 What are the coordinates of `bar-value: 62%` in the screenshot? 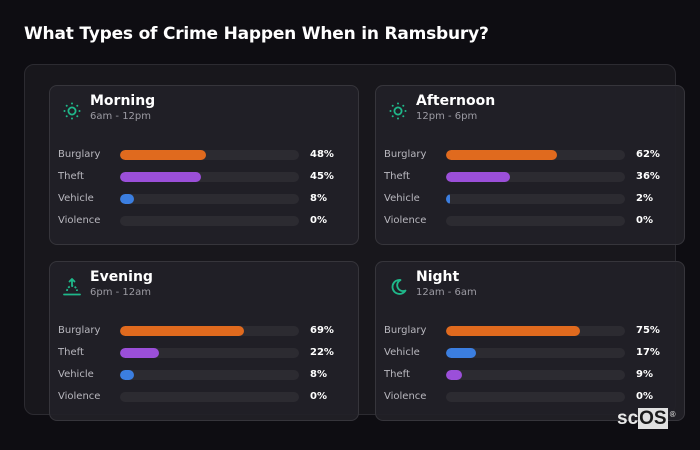 It's located at (648, 154).